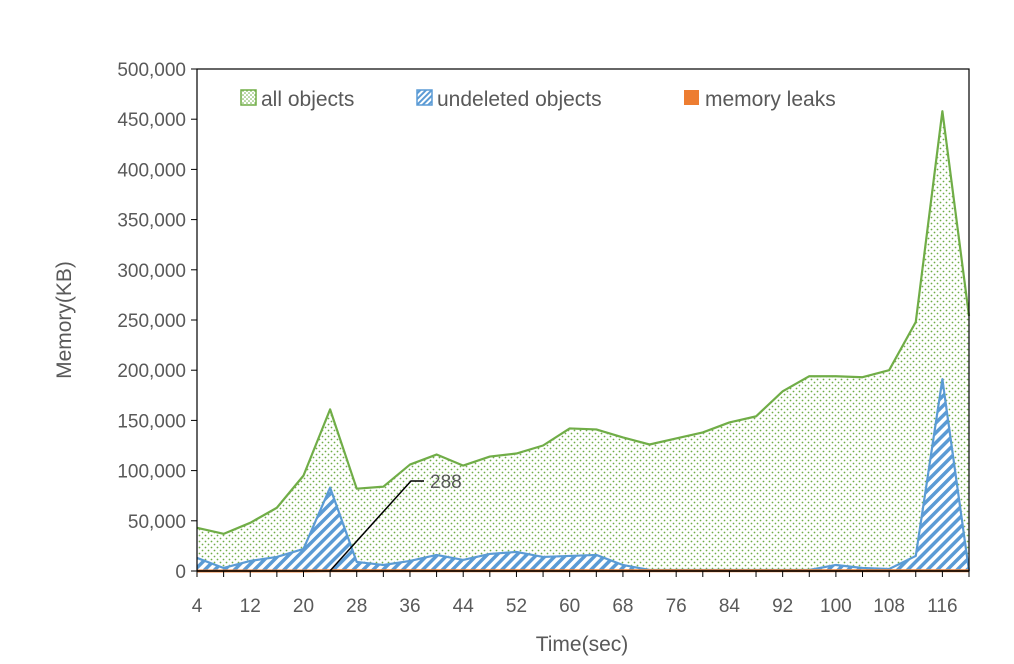 This screenshot has width=1014, height=664. I want to click on legend-swatch-all-objects, so click(248, 97).